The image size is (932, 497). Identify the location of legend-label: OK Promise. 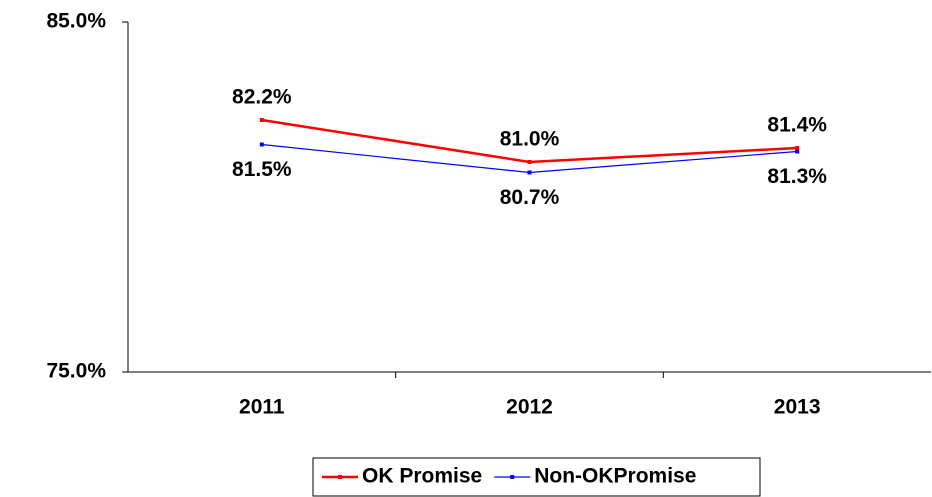
(422, 476).